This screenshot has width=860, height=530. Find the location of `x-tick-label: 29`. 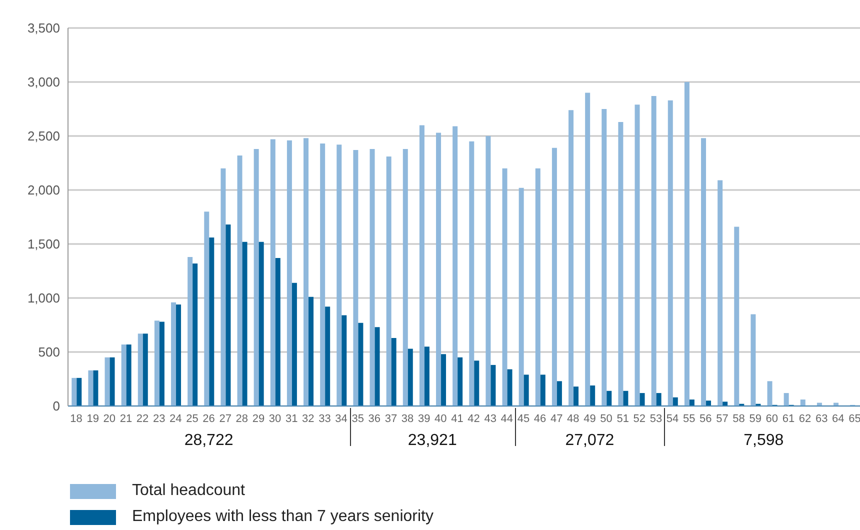

x-tick-label: 29 is located at coordinates (258, 418).